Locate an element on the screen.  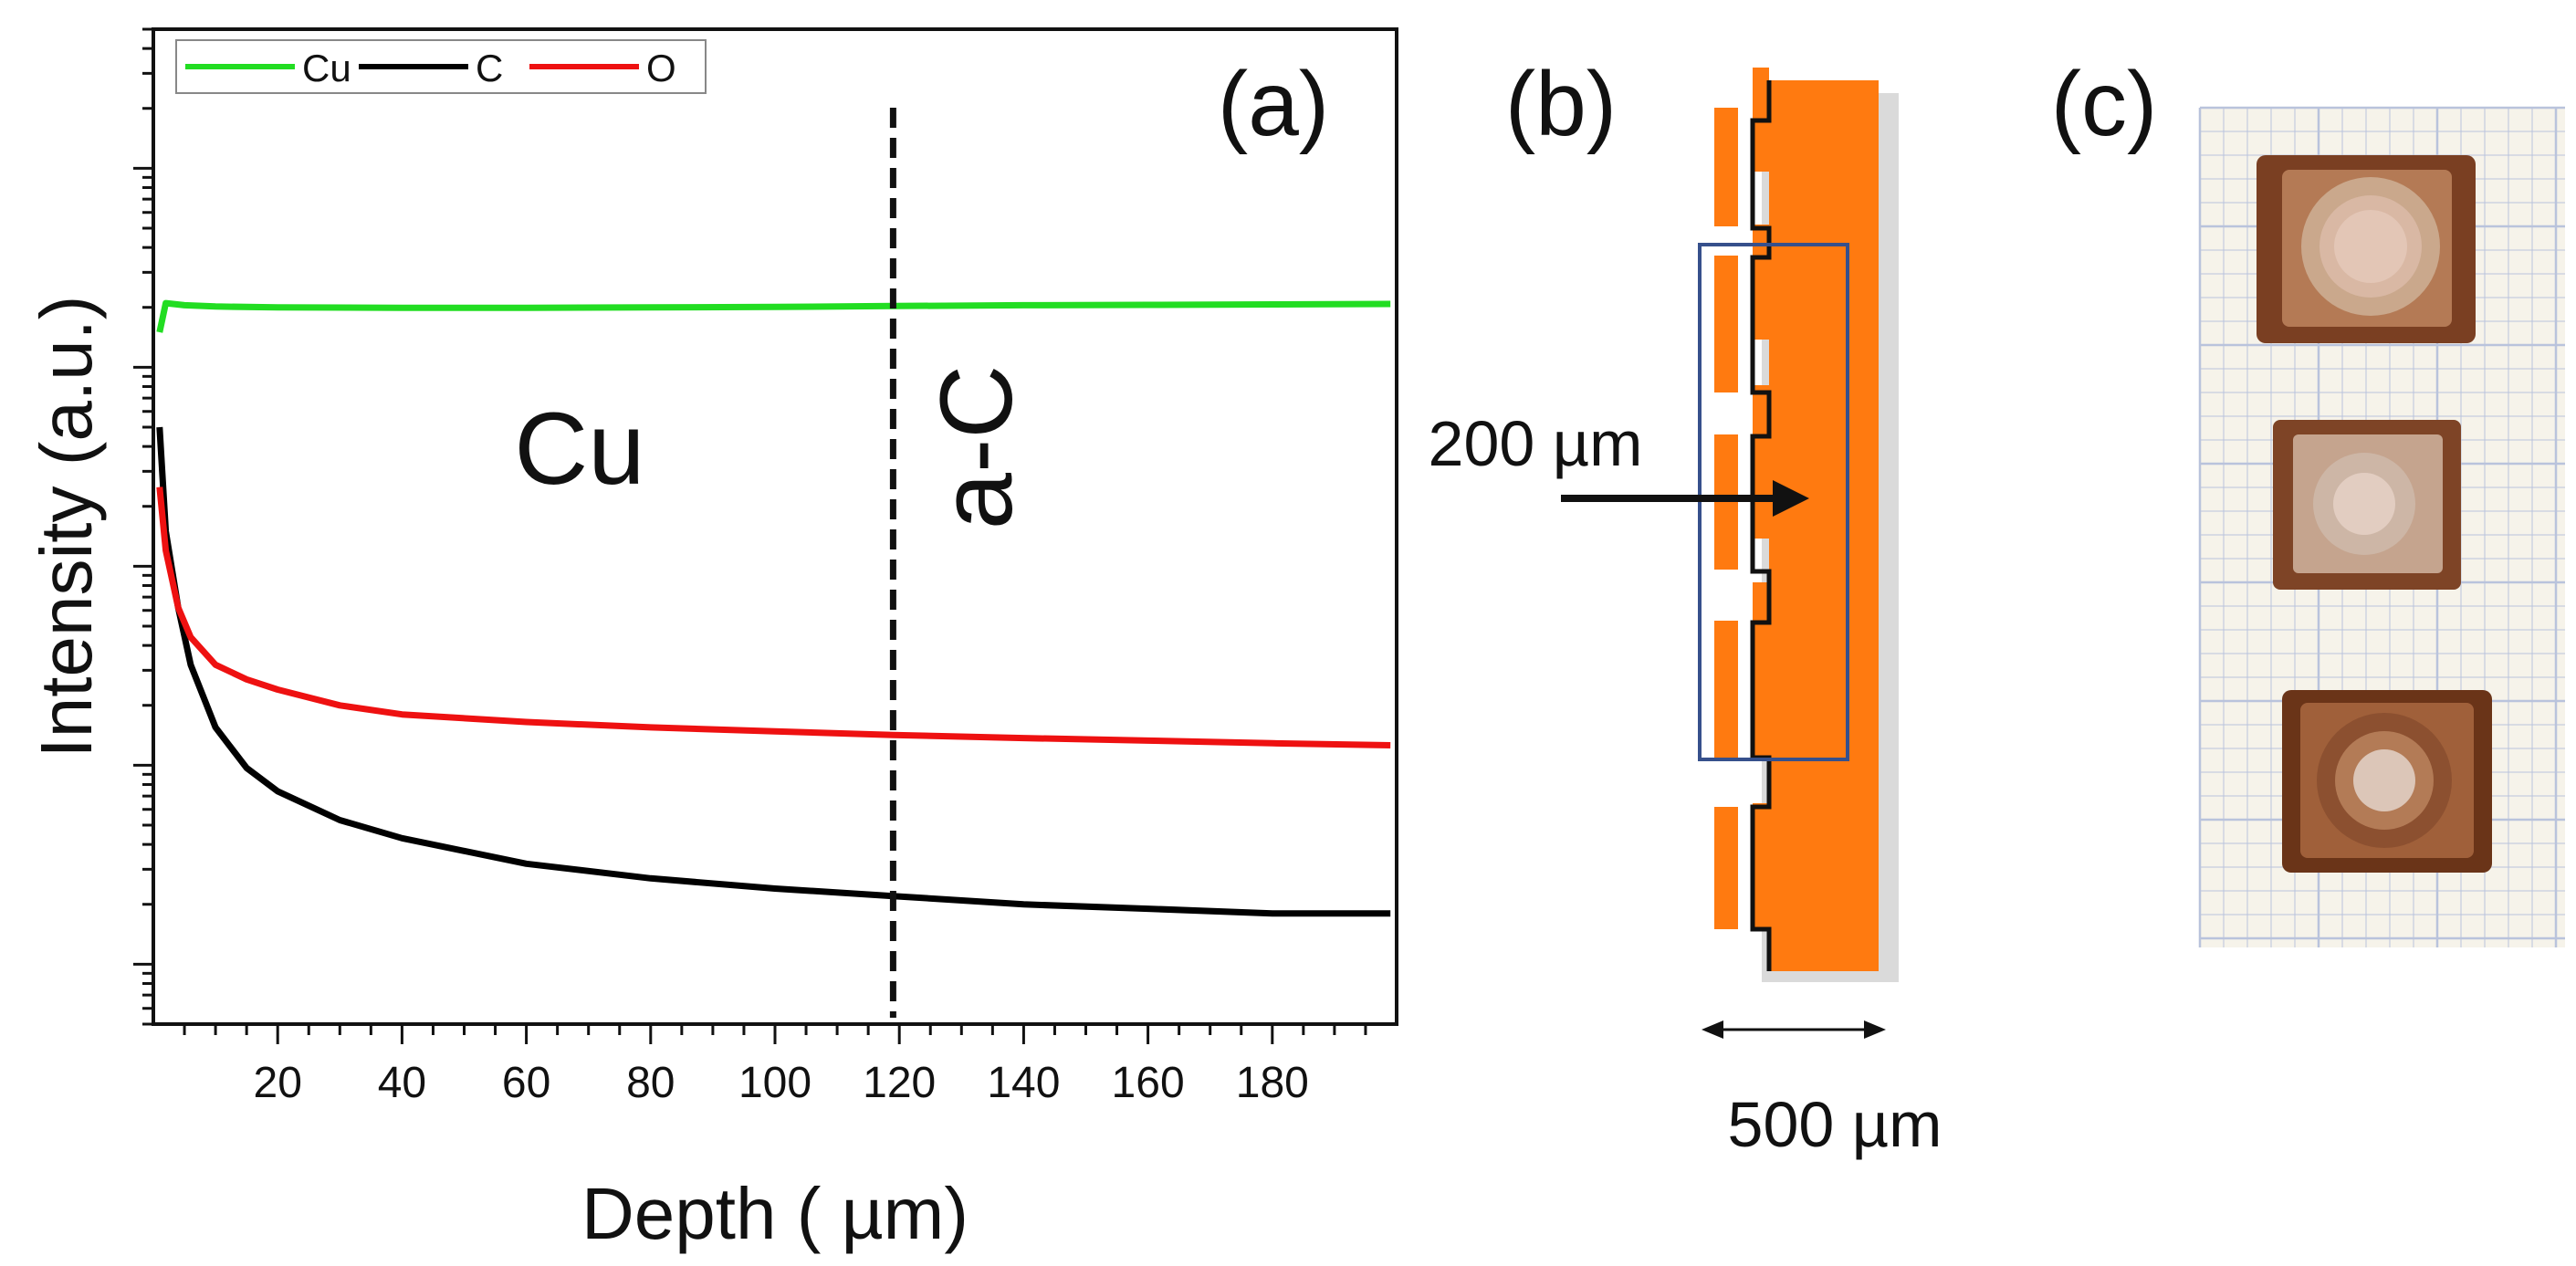
region-label-a-c: a-C is located at coordinates (976, 447).